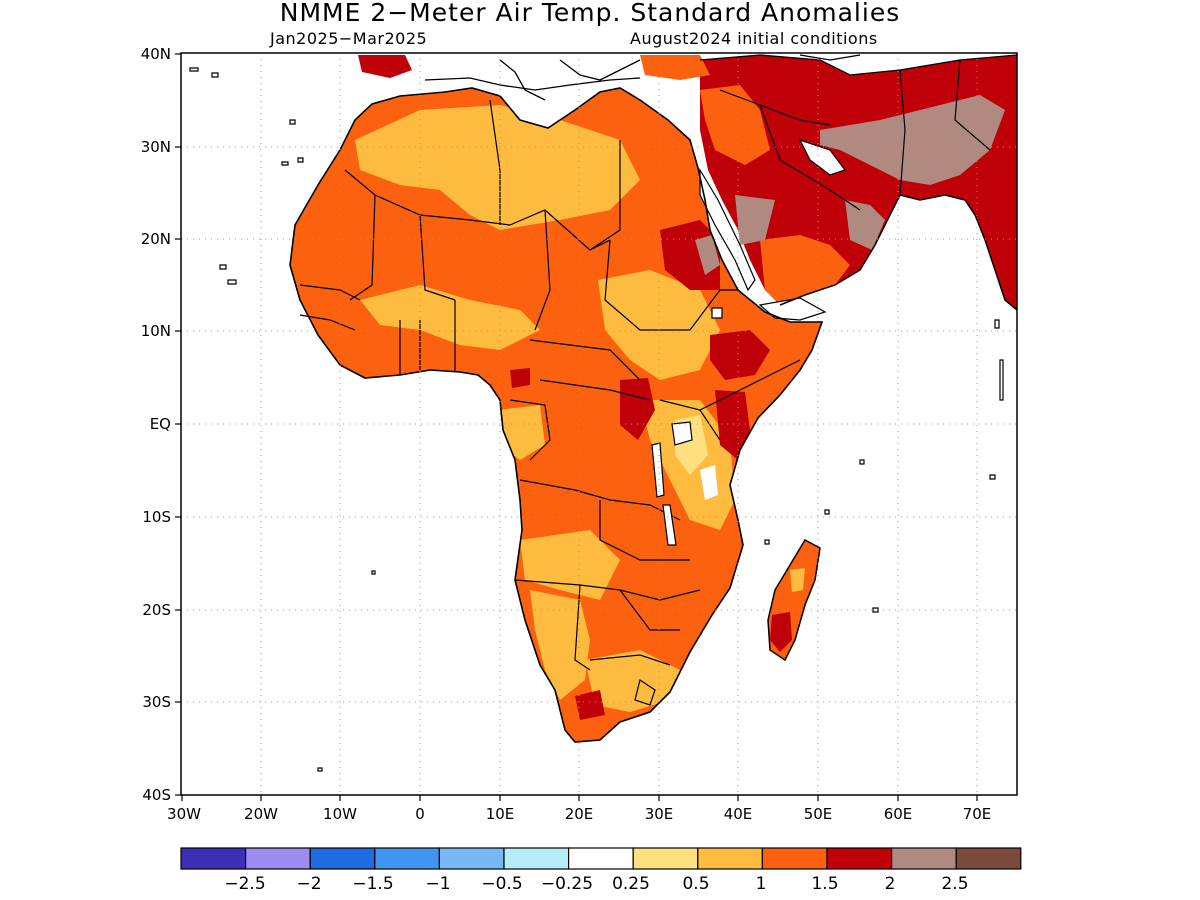 The image size is (1200, 900). What do you see at coordinates (156, 54) in the screenshot?
I see `lat-tick-label: 40N` at bounding box center [156, 54].